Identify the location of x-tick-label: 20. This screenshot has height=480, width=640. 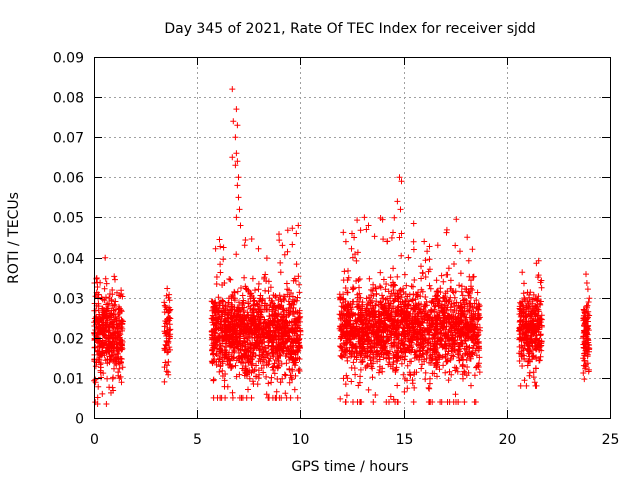
(508, 440).